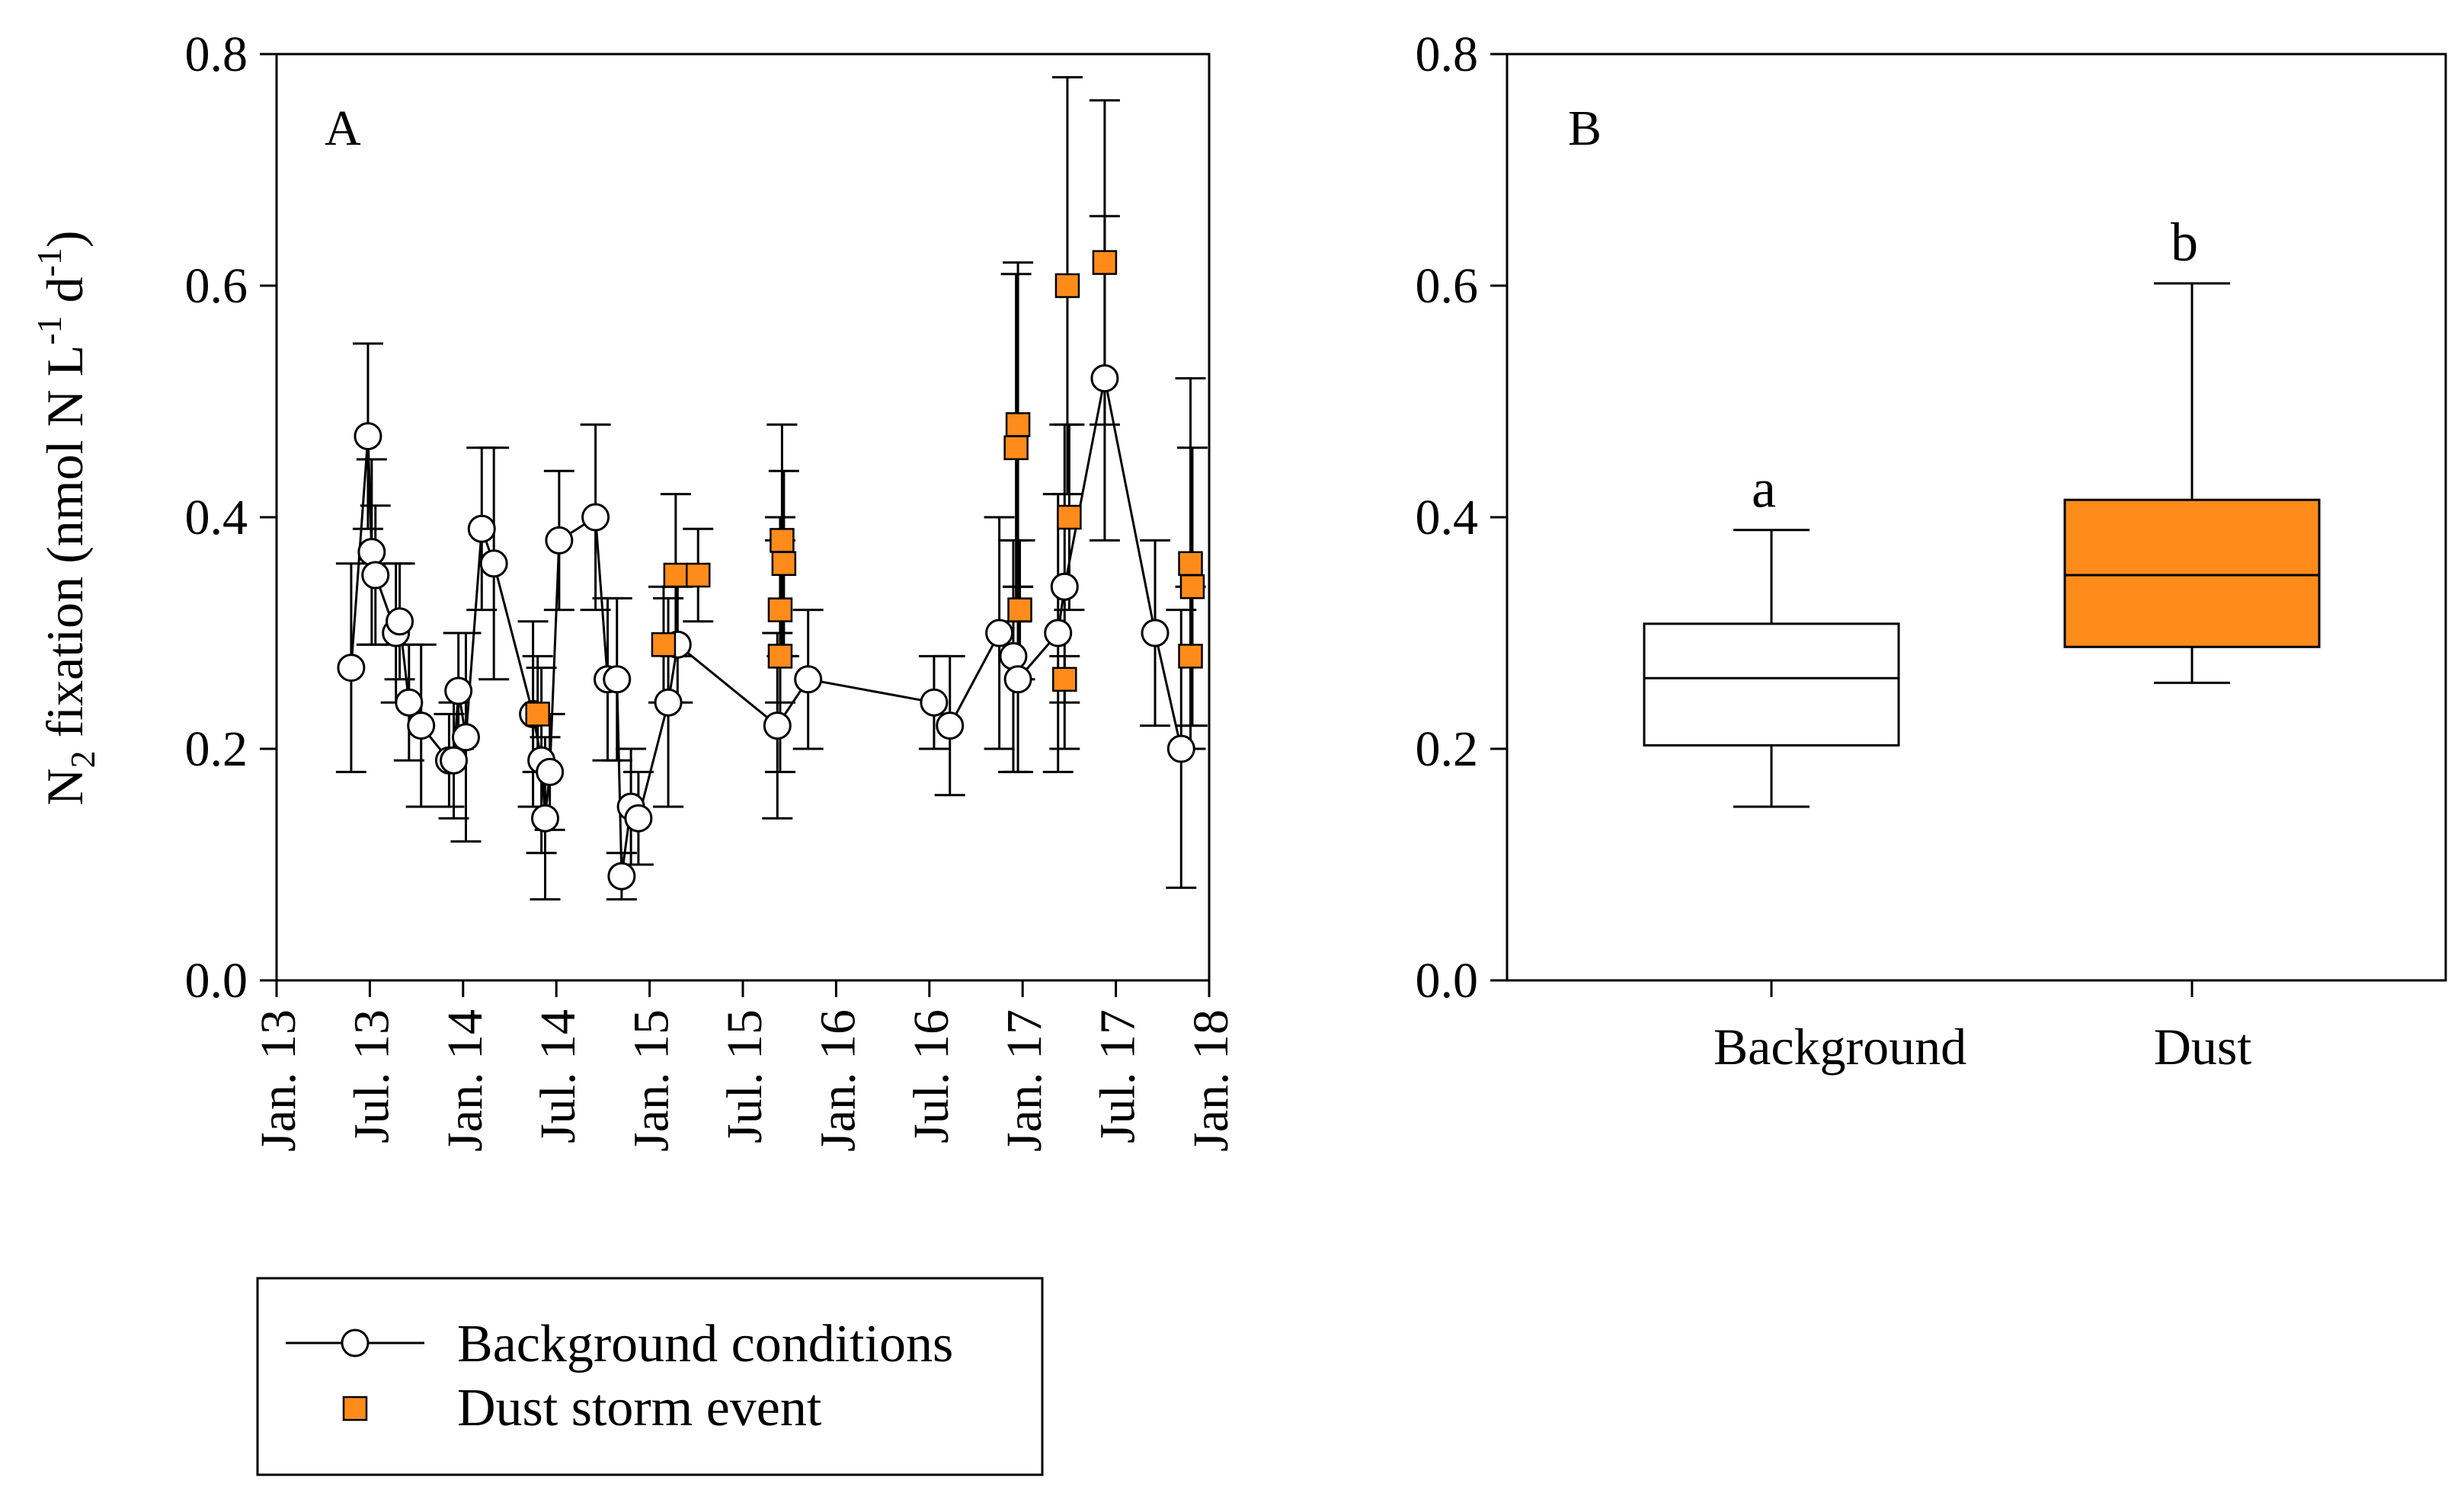  I want to click on markers, so click(771, 570).